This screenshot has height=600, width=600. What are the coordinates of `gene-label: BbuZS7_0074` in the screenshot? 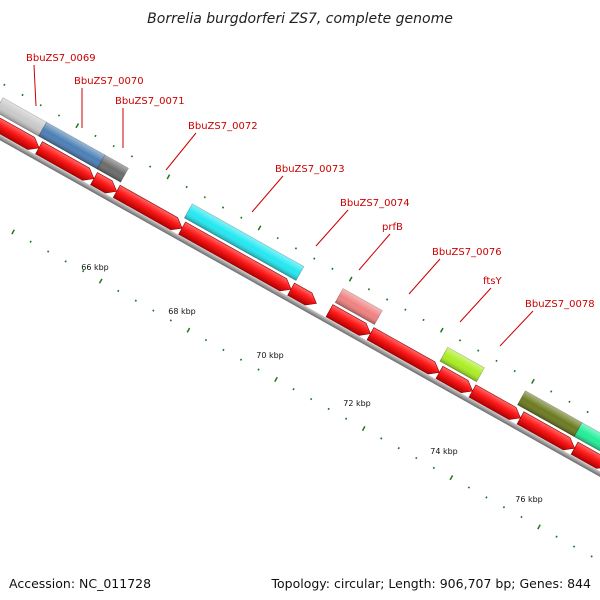 It's located at (362, 222).